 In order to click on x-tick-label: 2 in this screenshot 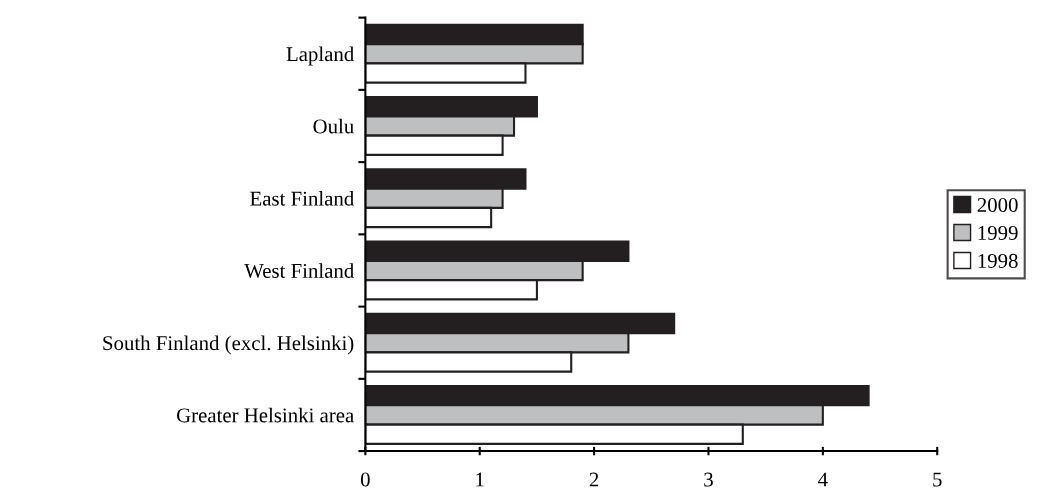, I will do `click(594, 479)`.